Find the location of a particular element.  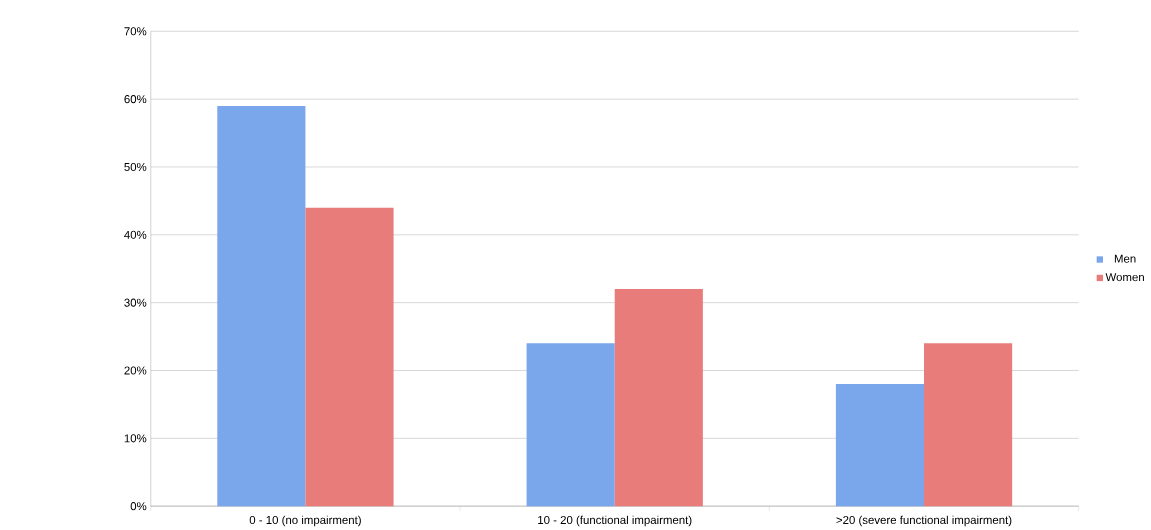

y-tick-label: 30% is located at coordinates (135, 302).